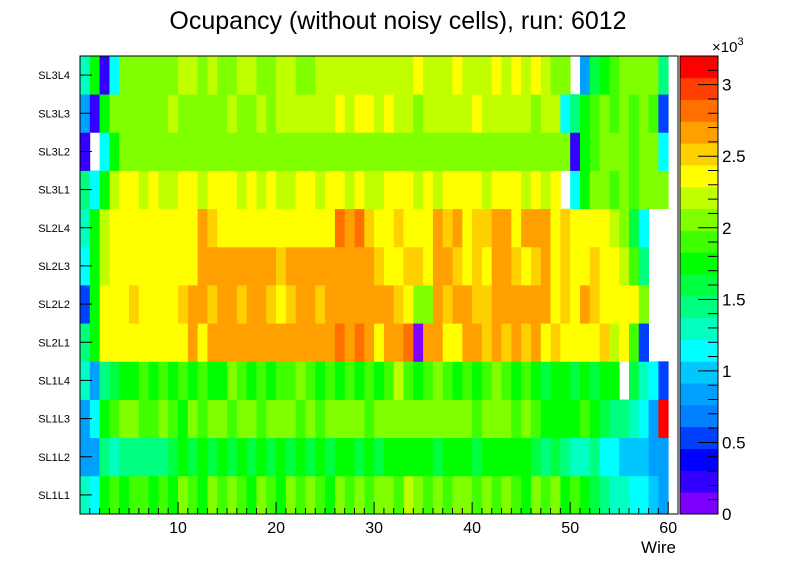 The width and height of the screenshot is (796, 572). I want to click on colorbar-tick-label: 3, so click(726, 85).